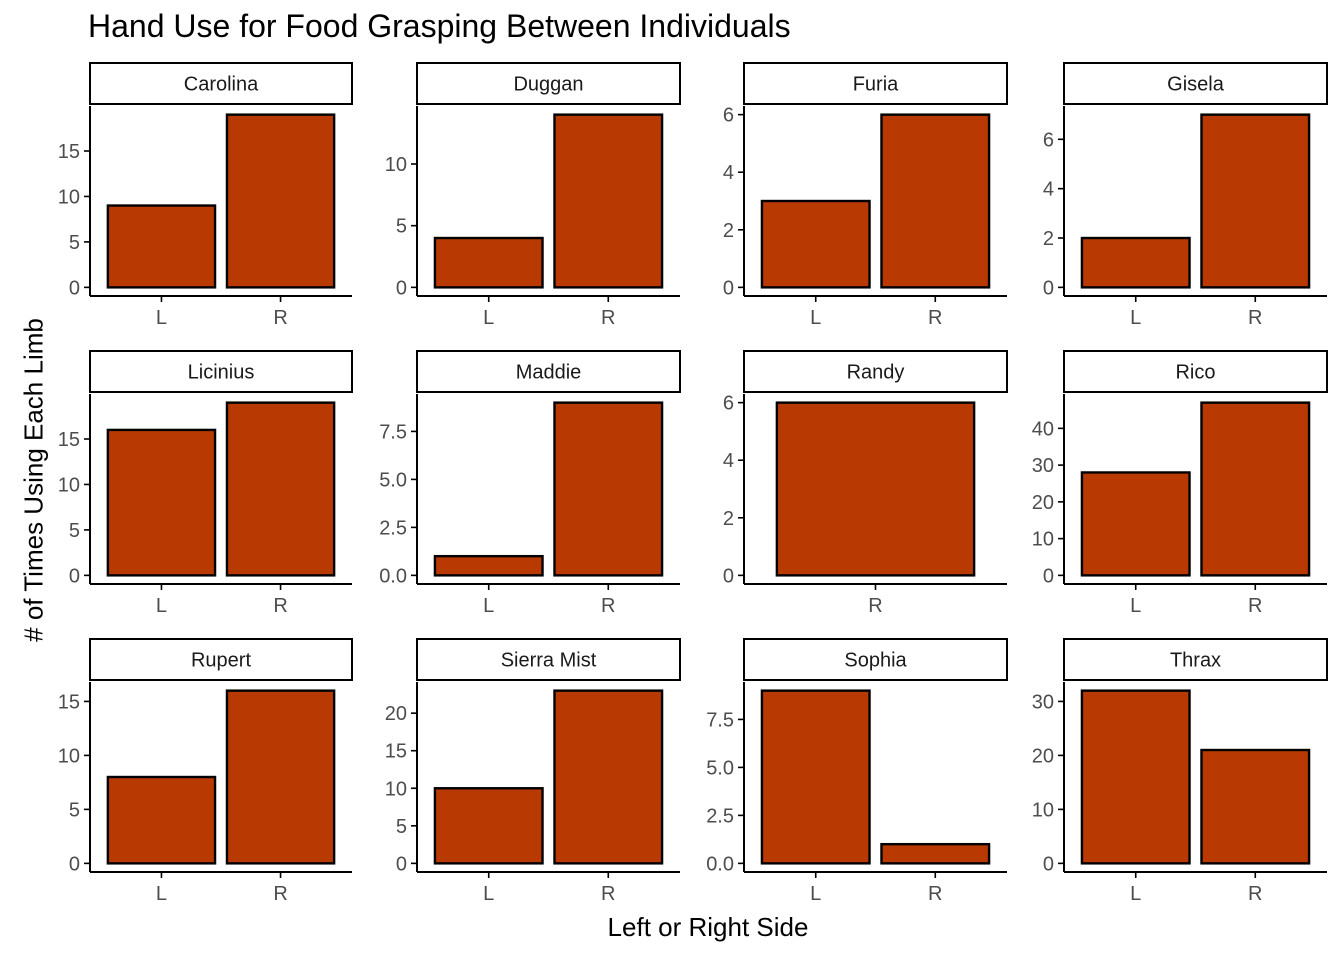  Describe the element at coordinates (935, 853) in the screenshot. I see `bar-sophia-r` at that location.